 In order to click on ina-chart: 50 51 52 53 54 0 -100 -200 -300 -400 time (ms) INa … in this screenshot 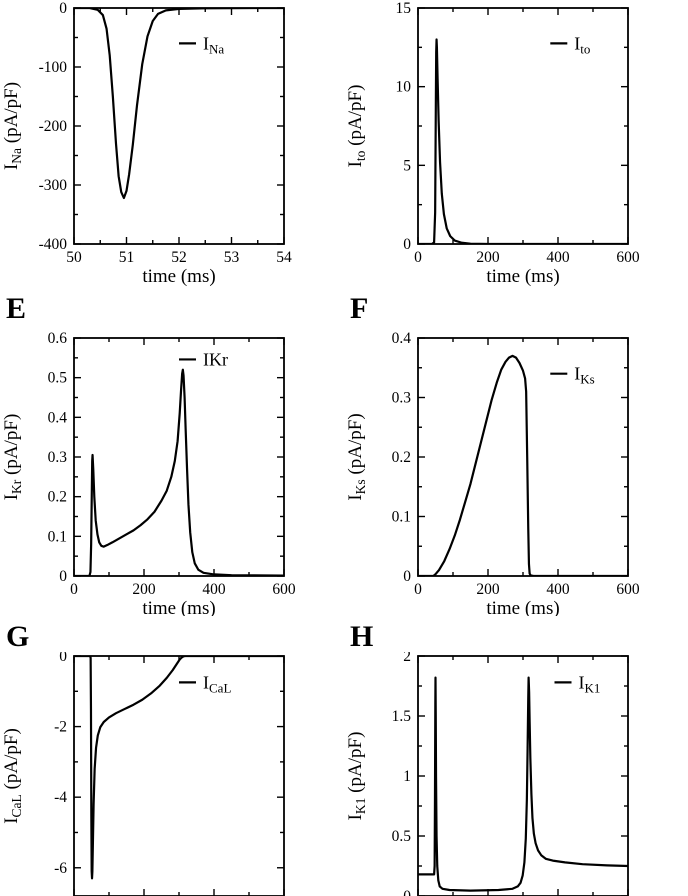, I will do `click(146, 143)`.